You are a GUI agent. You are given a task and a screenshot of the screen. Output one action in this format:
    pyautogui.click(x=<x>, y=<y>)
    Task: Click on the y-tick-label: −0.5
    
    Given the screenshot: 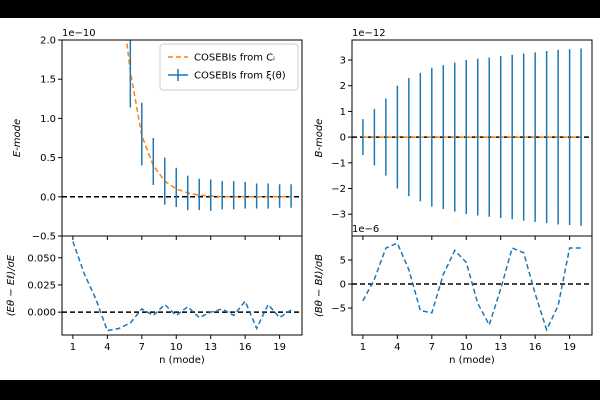 What is the action you would take?
    pyautogui.click(x=44, y=237)
    